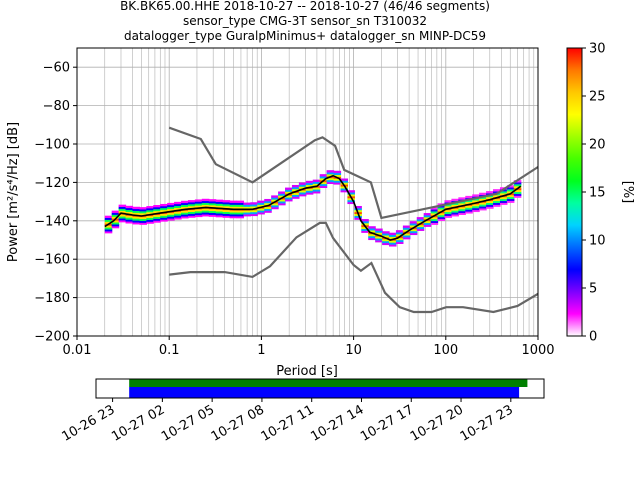 The width and height of the screenshot is (640, 480). Describe the element at coordinates (77, 350) in the screenshot. I see `x-tick-label: 0.01` at that location.